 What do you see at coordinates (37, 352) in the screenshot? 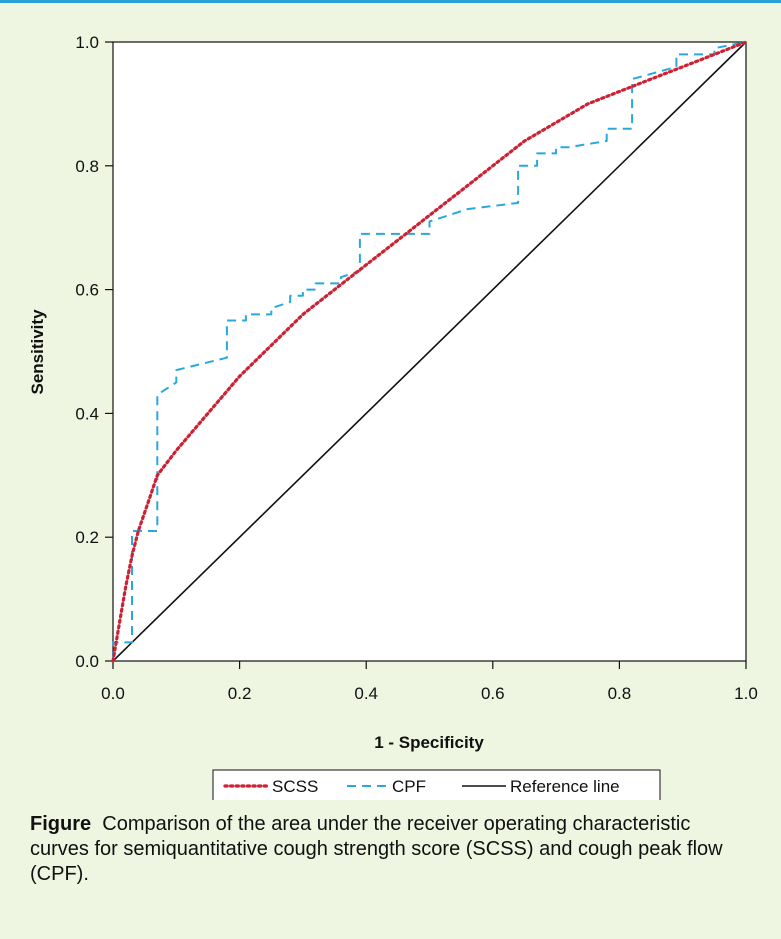
I see `y-axis-label: Sensitivity` at bounding box center [37, 352].